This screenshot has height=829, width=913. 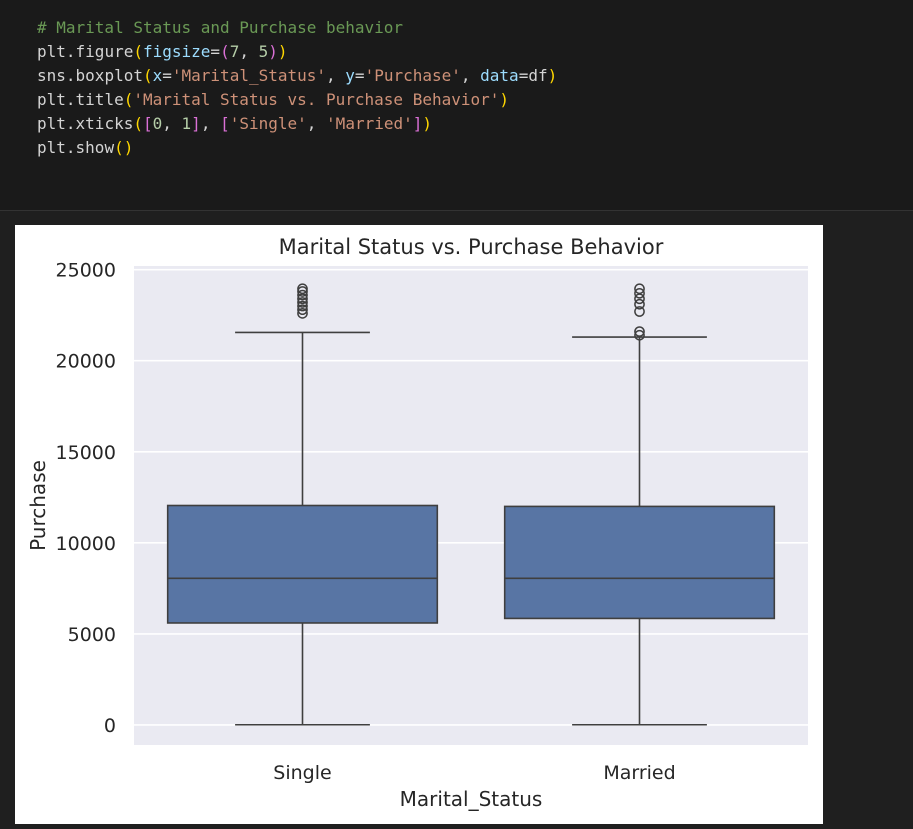 I want to click on x-axis-ticks: Single Married, so click(x=474, y=773).